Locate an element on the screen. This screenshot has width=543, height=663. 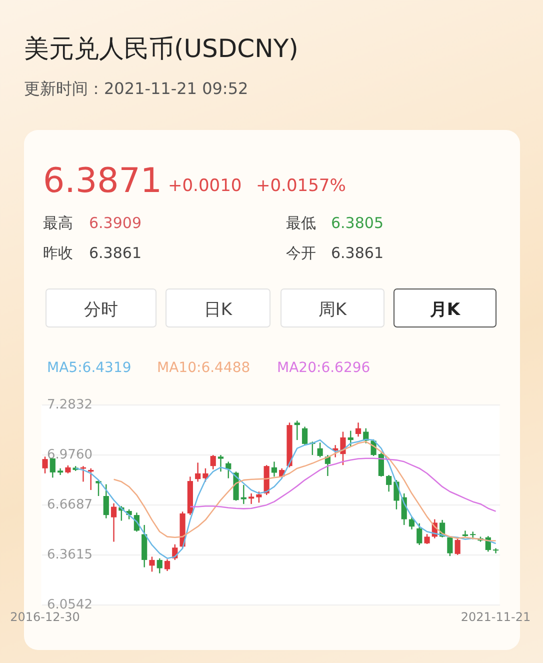
x-tick-label: 2021-11-21 is located at coordinates (495, 617).